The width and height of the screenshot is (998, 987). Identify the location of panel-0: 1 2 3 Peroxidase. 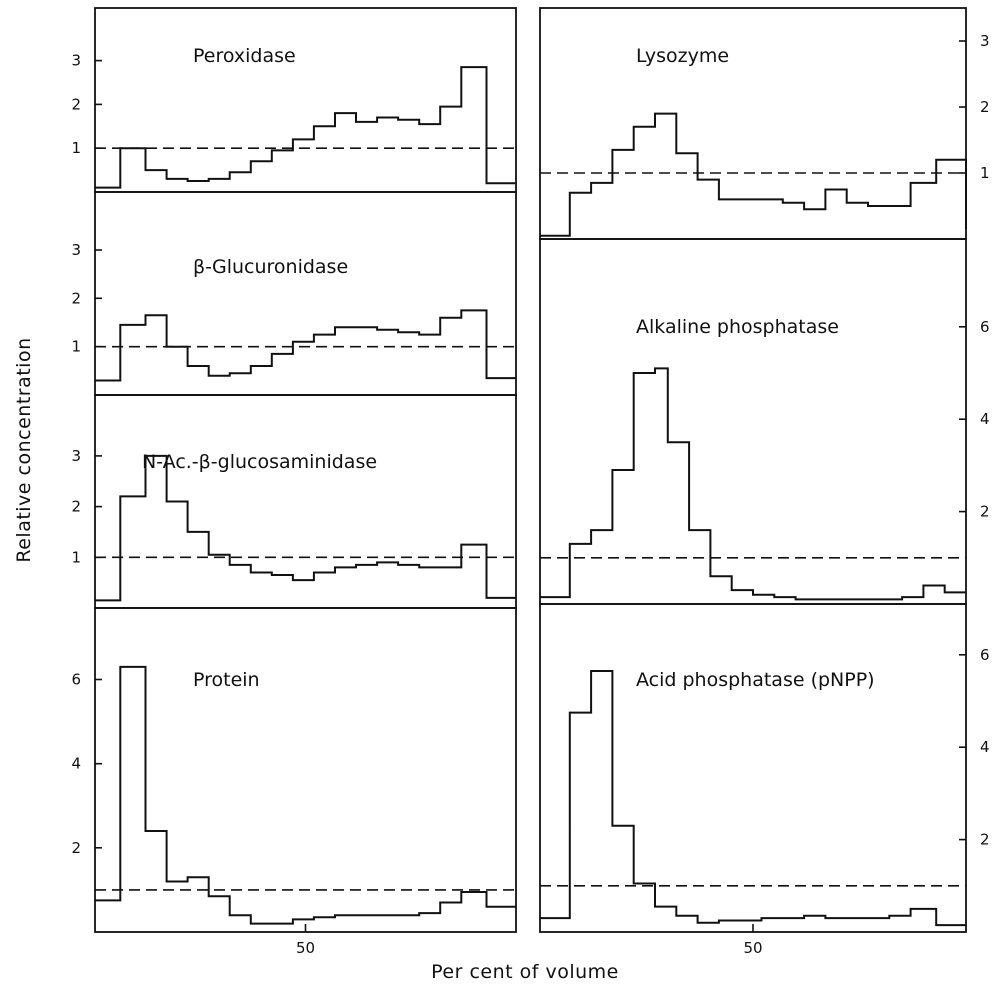
(294, 100).